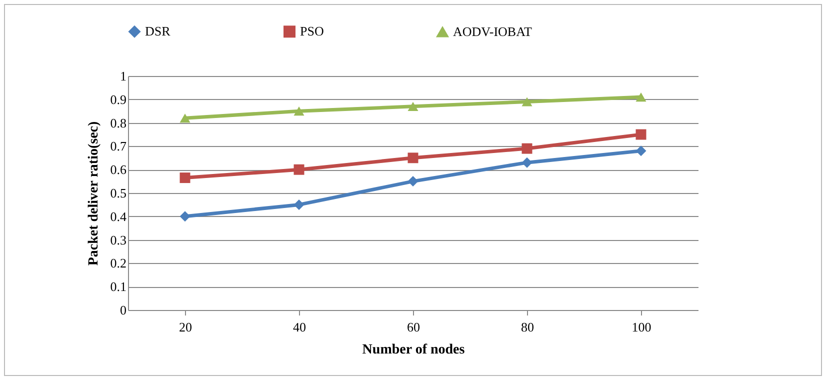 This screenshot has width=828, height=382. Describe the element at coordinates (118, 99) in the screenshot. I see `y-tick-label: 0.9` at that location.